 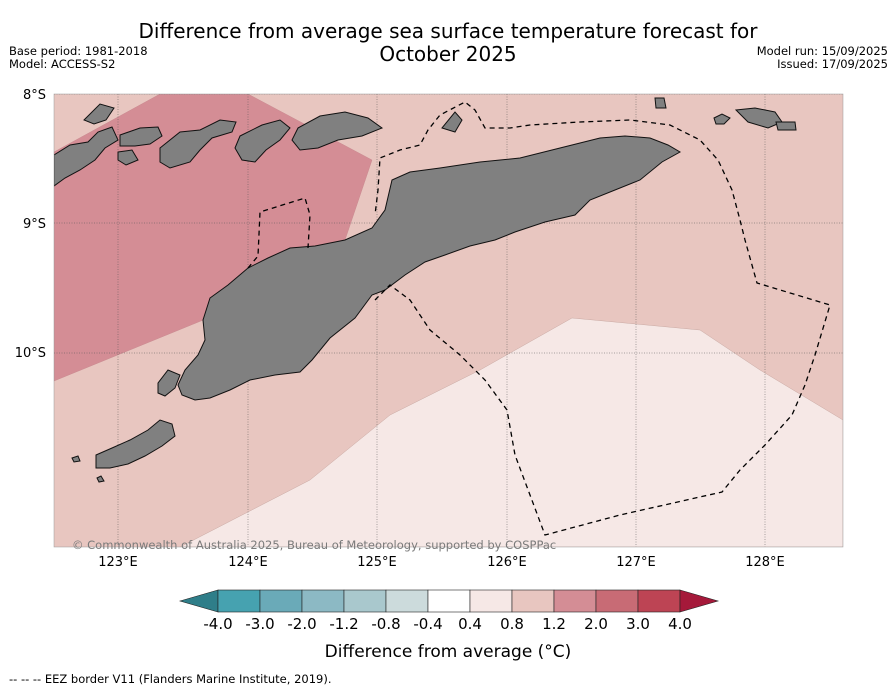 I want to click on colorbar-tick-label: -4.0, so click(x=217, y=624).